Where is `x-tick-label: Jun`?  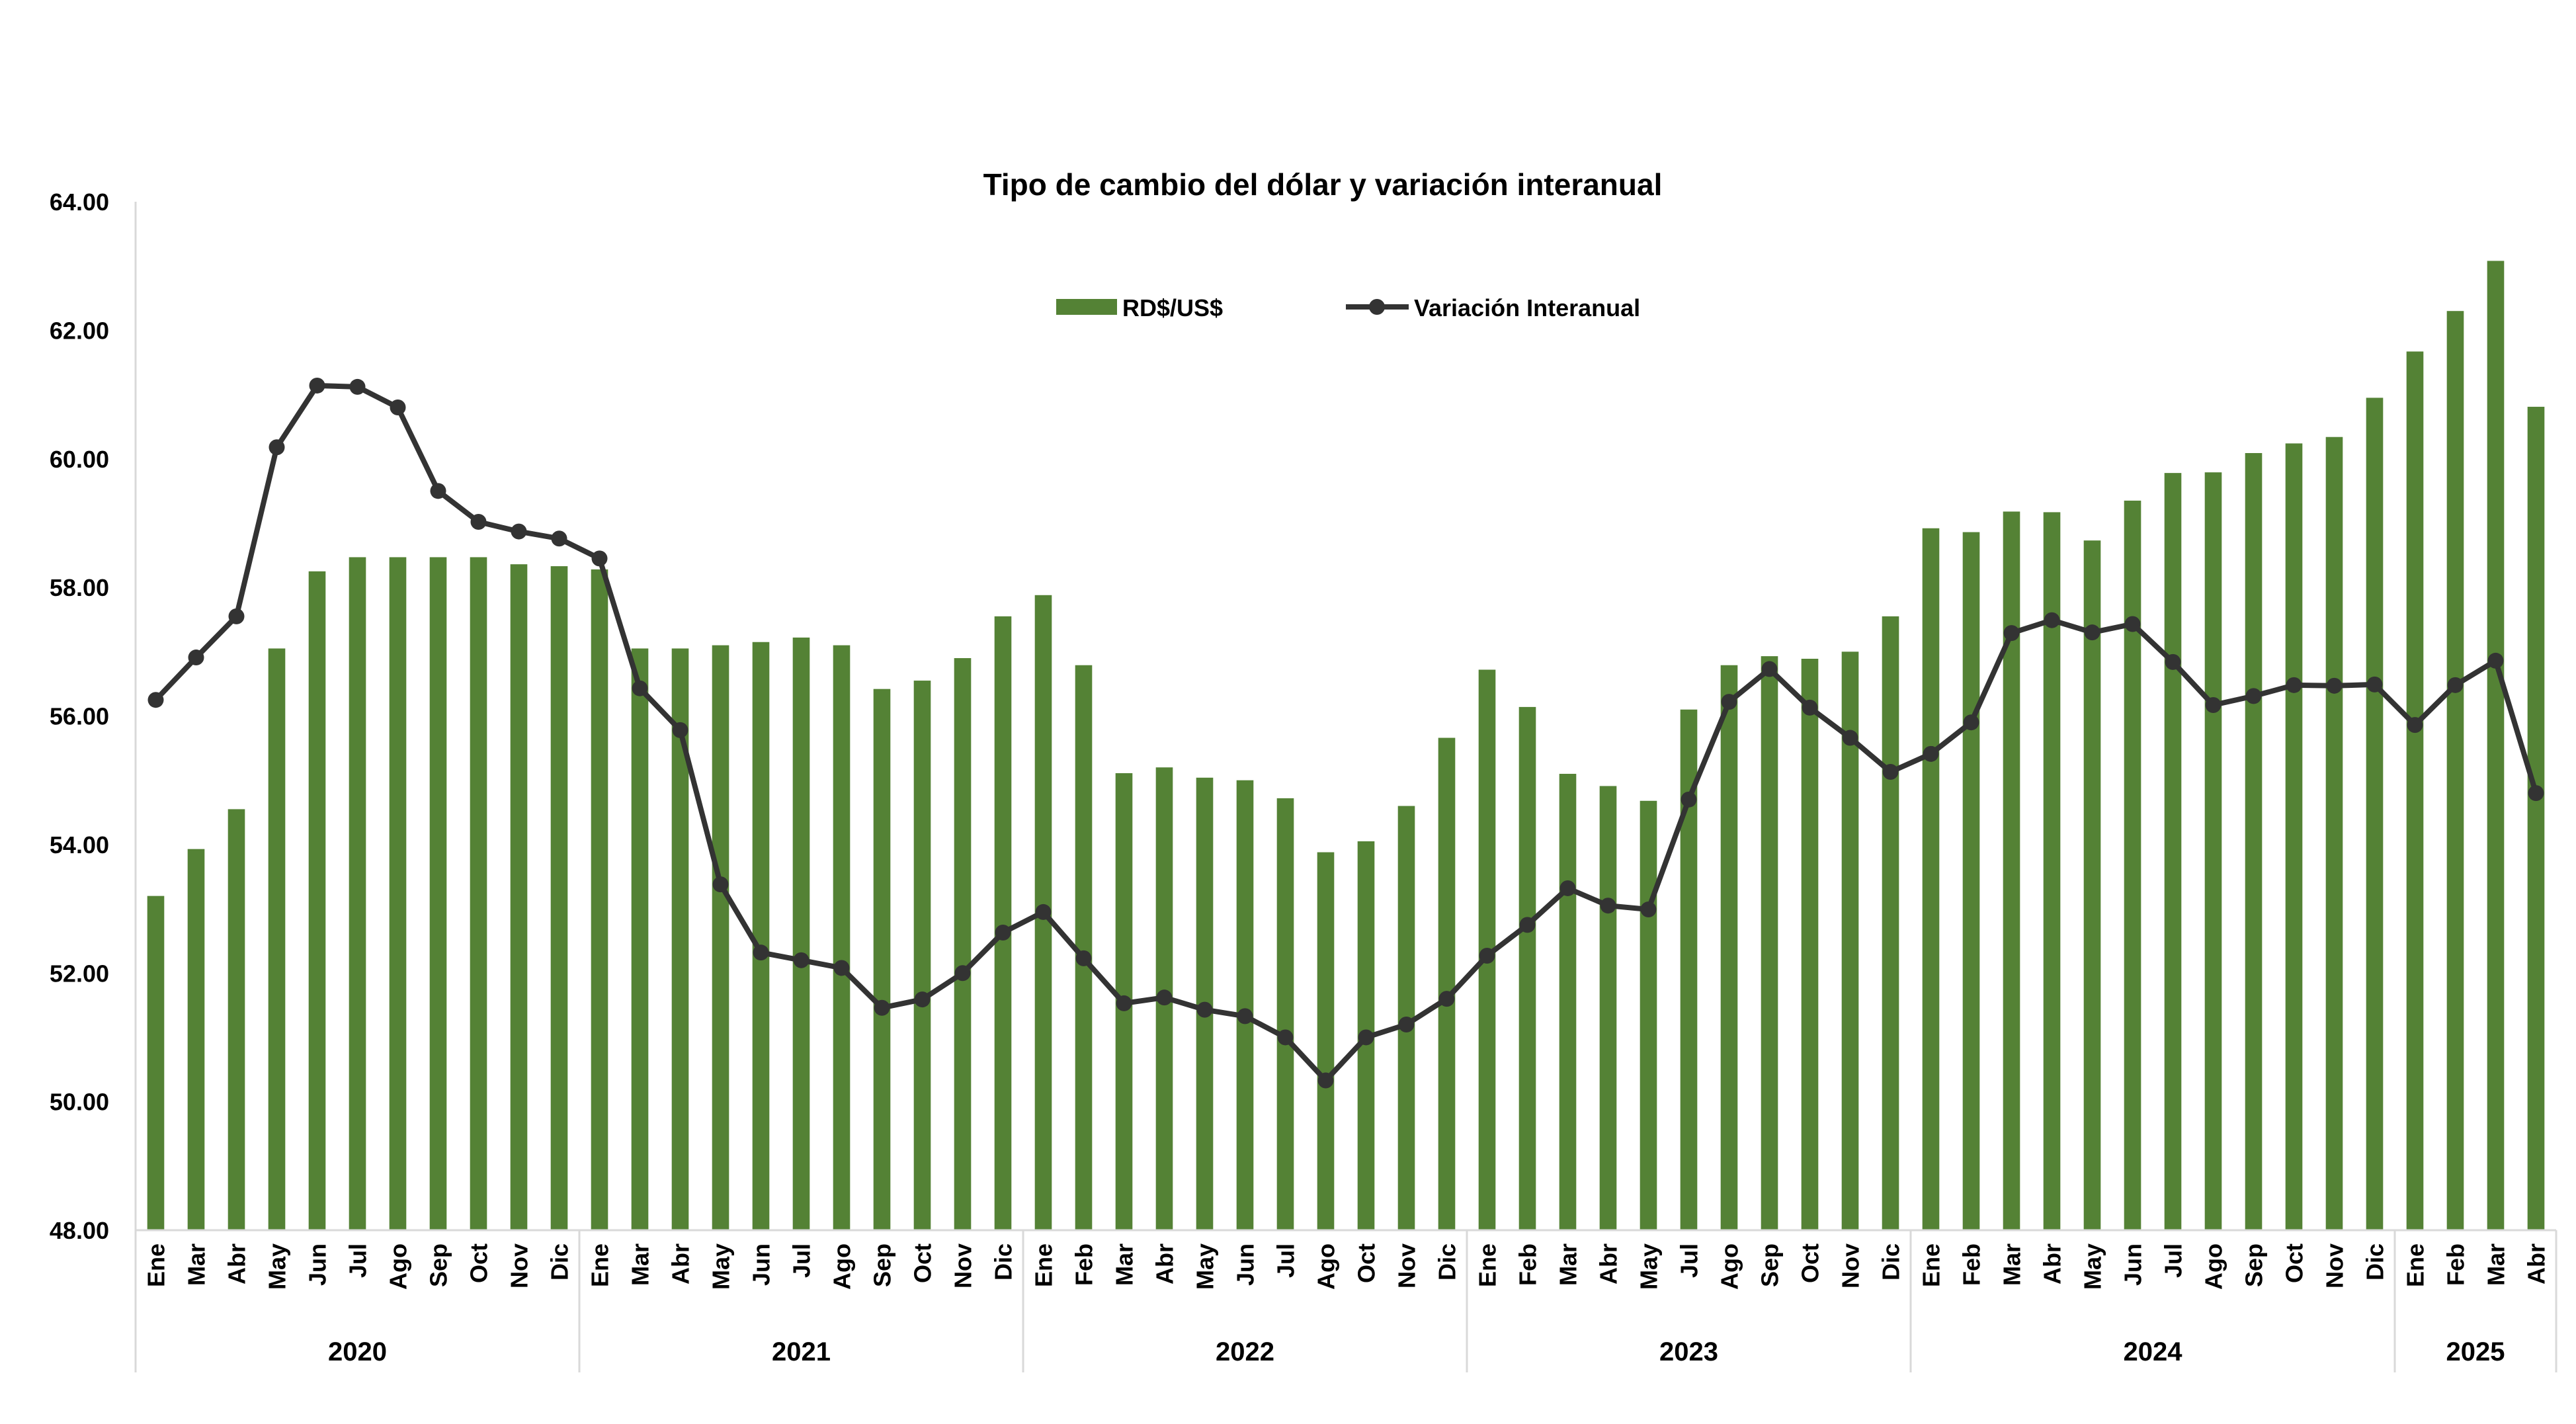
x-tick-label: Jun is located at coordinates (1245, 1264).